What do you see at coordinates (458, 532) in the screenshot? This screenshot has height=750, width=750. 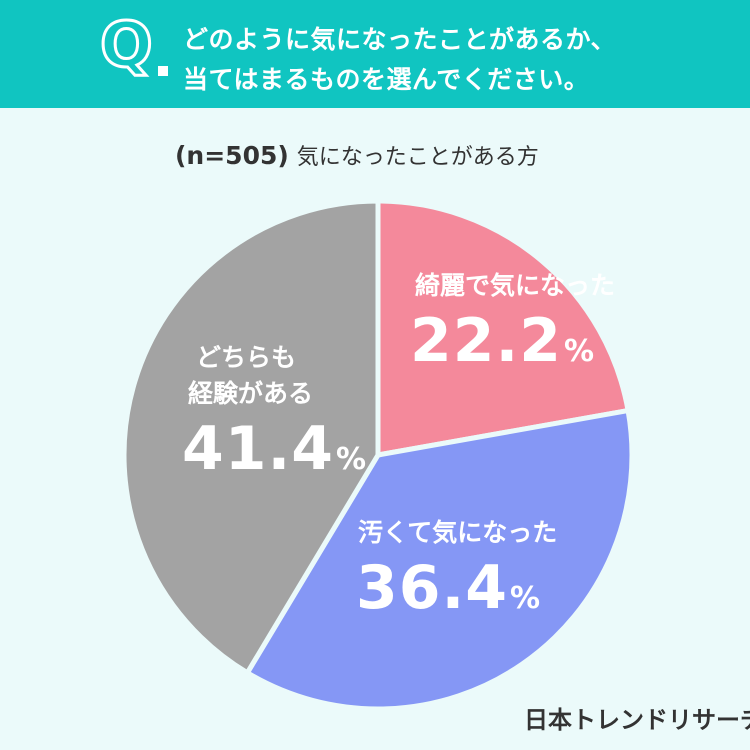 I see `slice-label-dirty: 汚くて気になった` at bounding box center [458, 532].